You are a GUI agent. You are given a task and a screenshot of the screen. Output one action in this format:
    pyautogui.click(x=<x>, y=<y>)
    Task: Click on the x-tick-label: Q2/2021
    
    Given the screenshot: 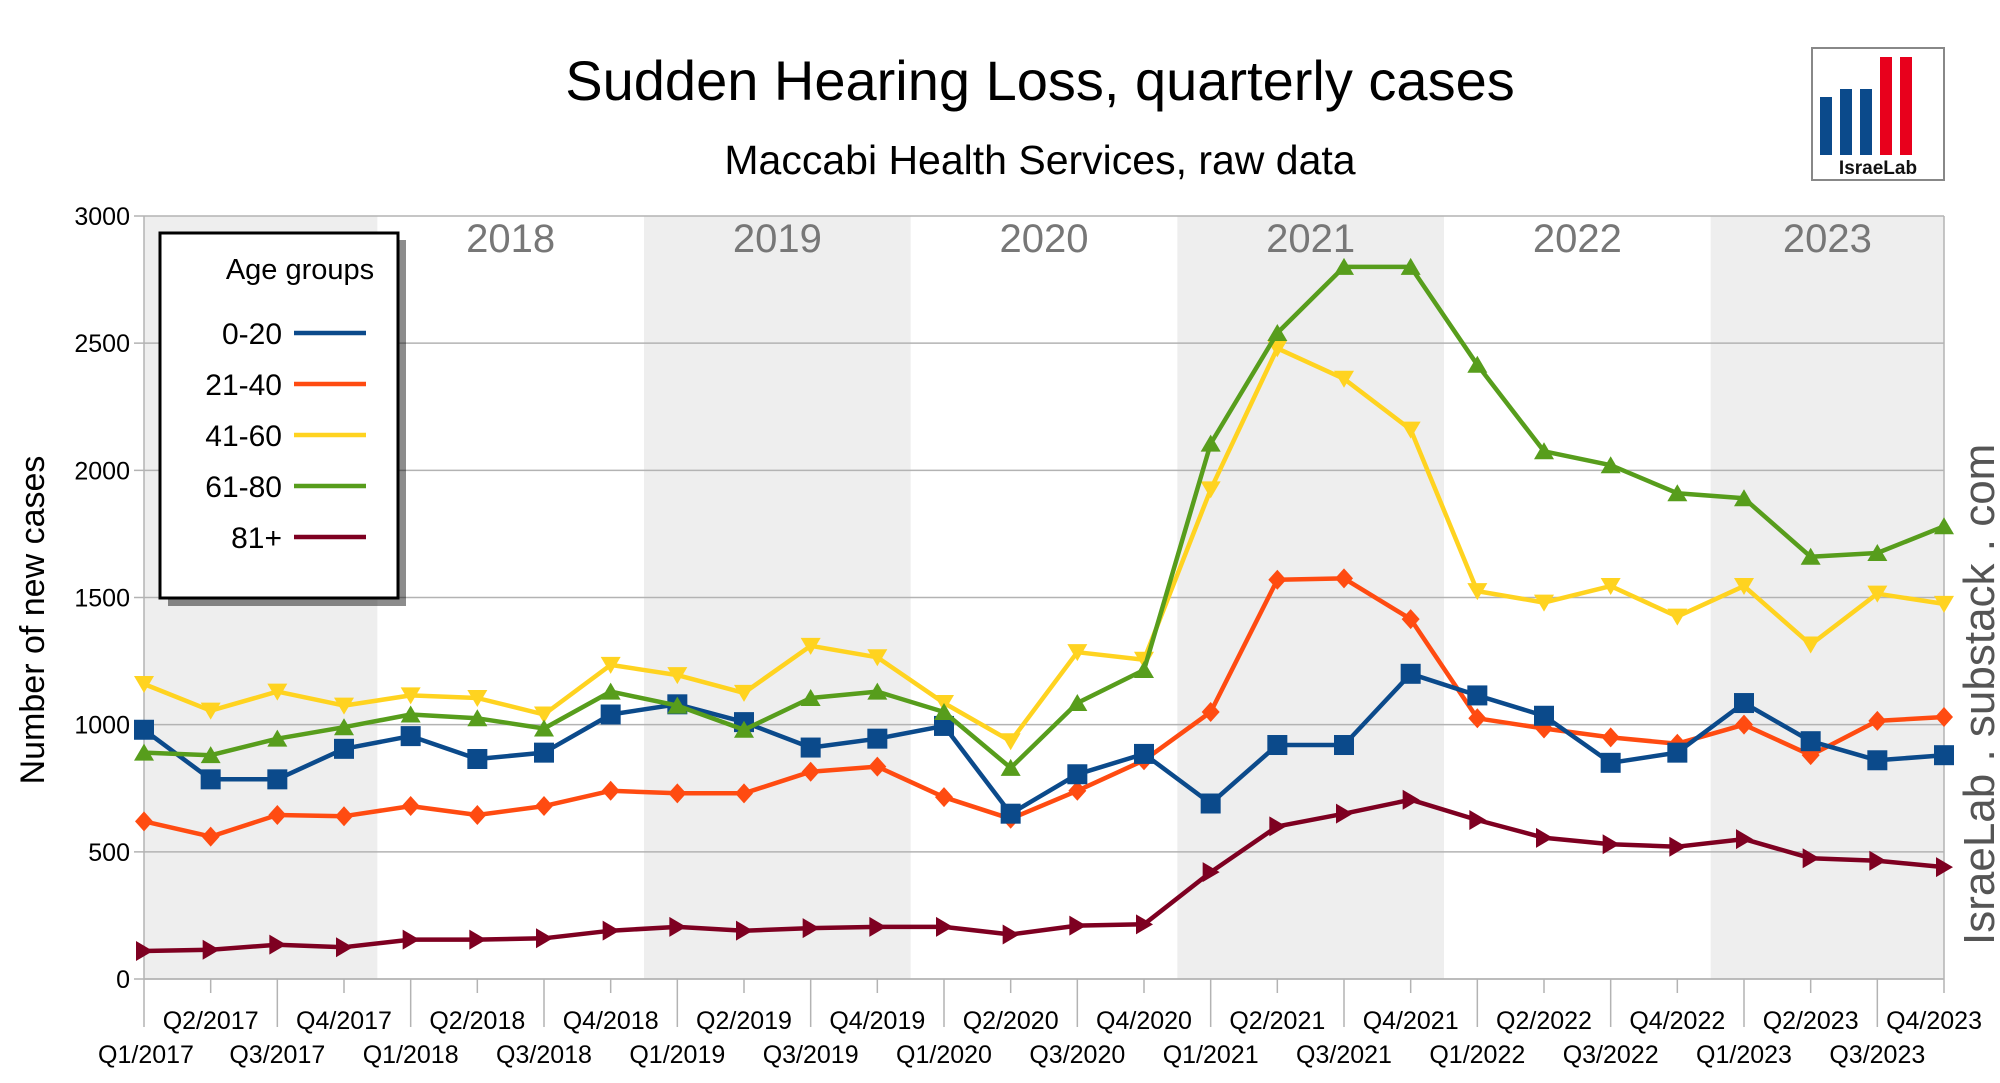 What is the action you would take?
    pyautogui.click(x=1277, y=1021)
    